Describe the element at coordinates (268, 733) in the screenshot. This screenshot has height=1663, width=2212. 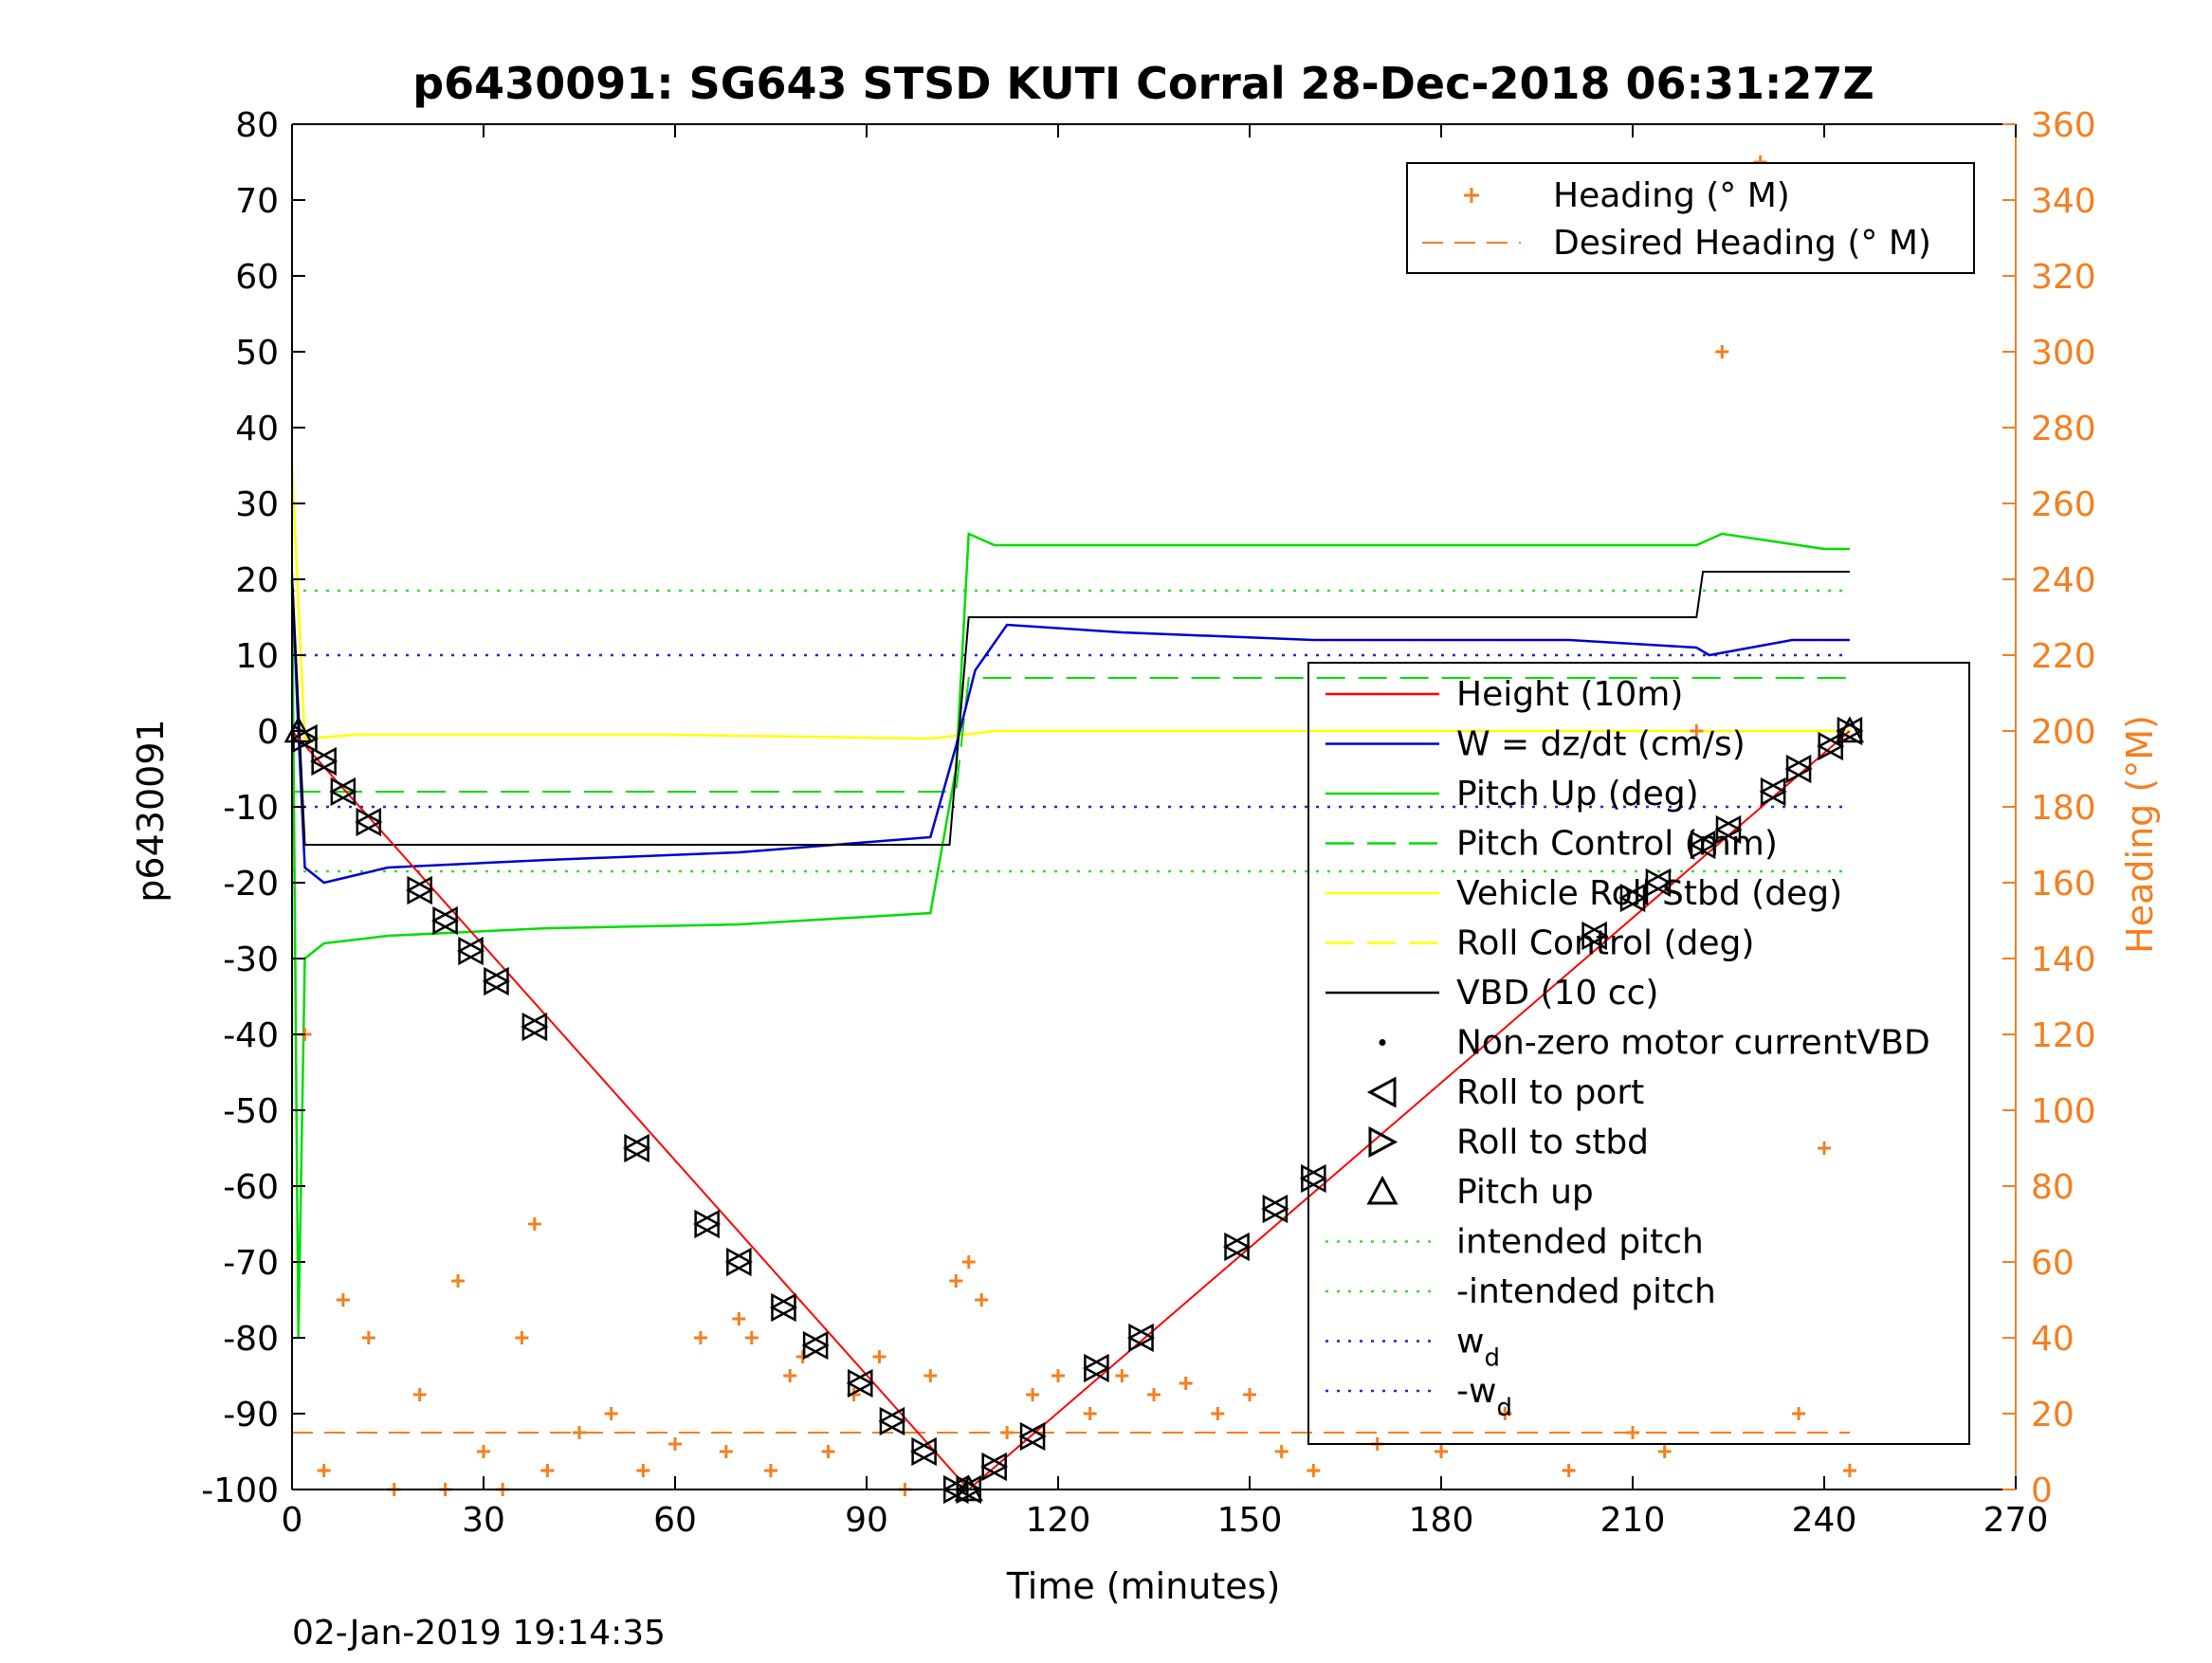
I see `y-tick-label-left: 0` at that location.